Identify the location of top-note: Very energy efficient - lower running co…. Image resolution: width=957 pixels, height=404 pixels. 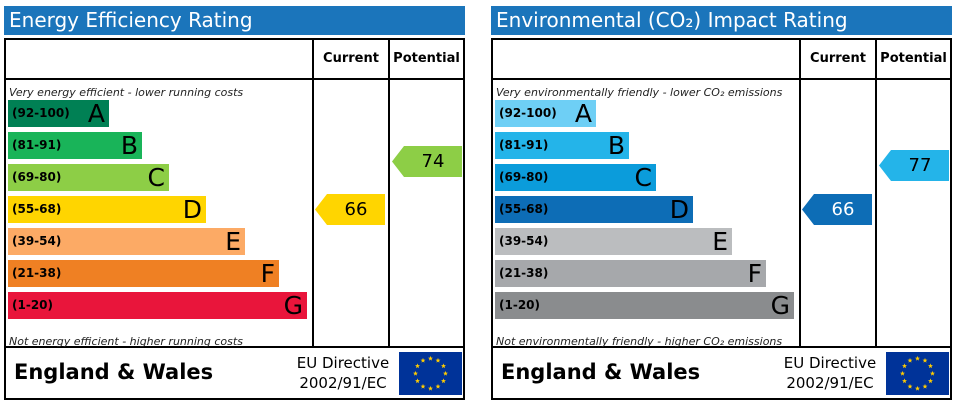
(126, 92).